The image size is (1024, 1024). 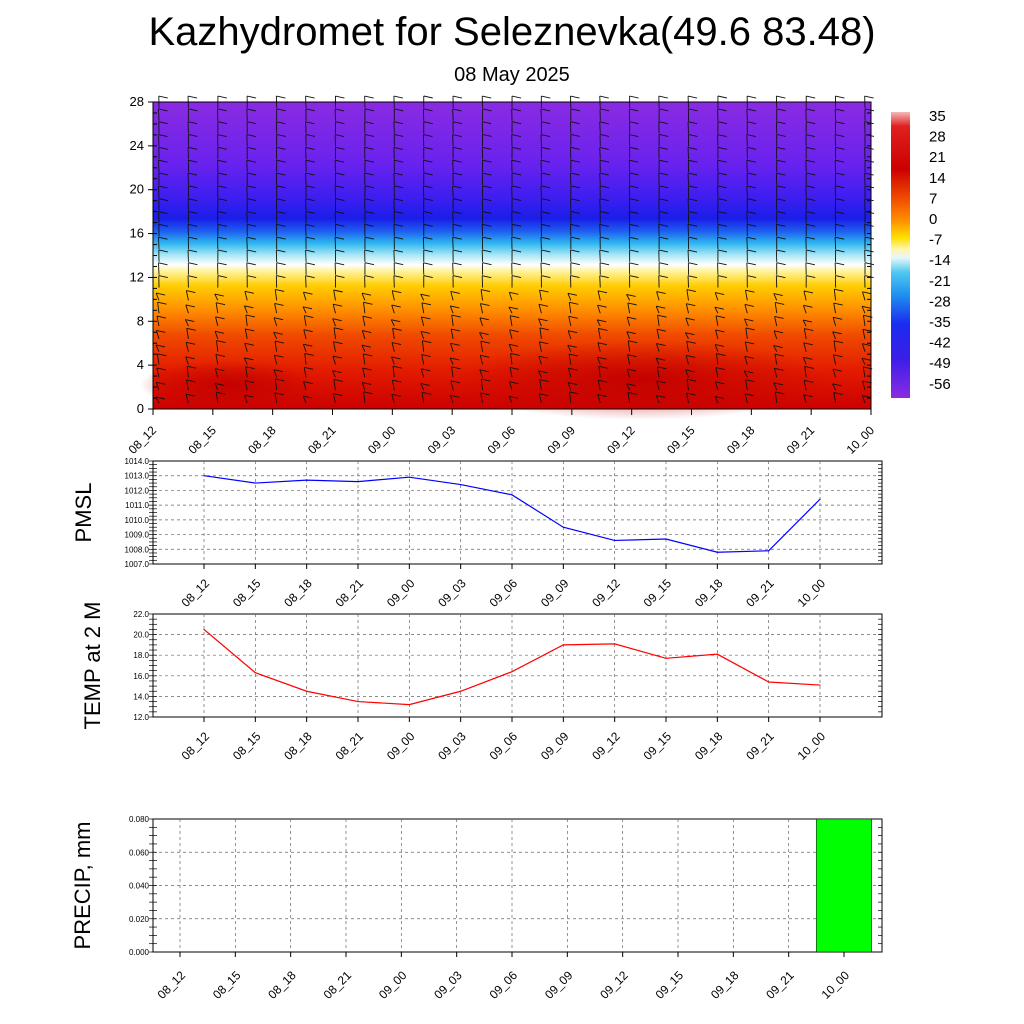 I want to click on heatmap-hotspot, so click(x=230, y=385).